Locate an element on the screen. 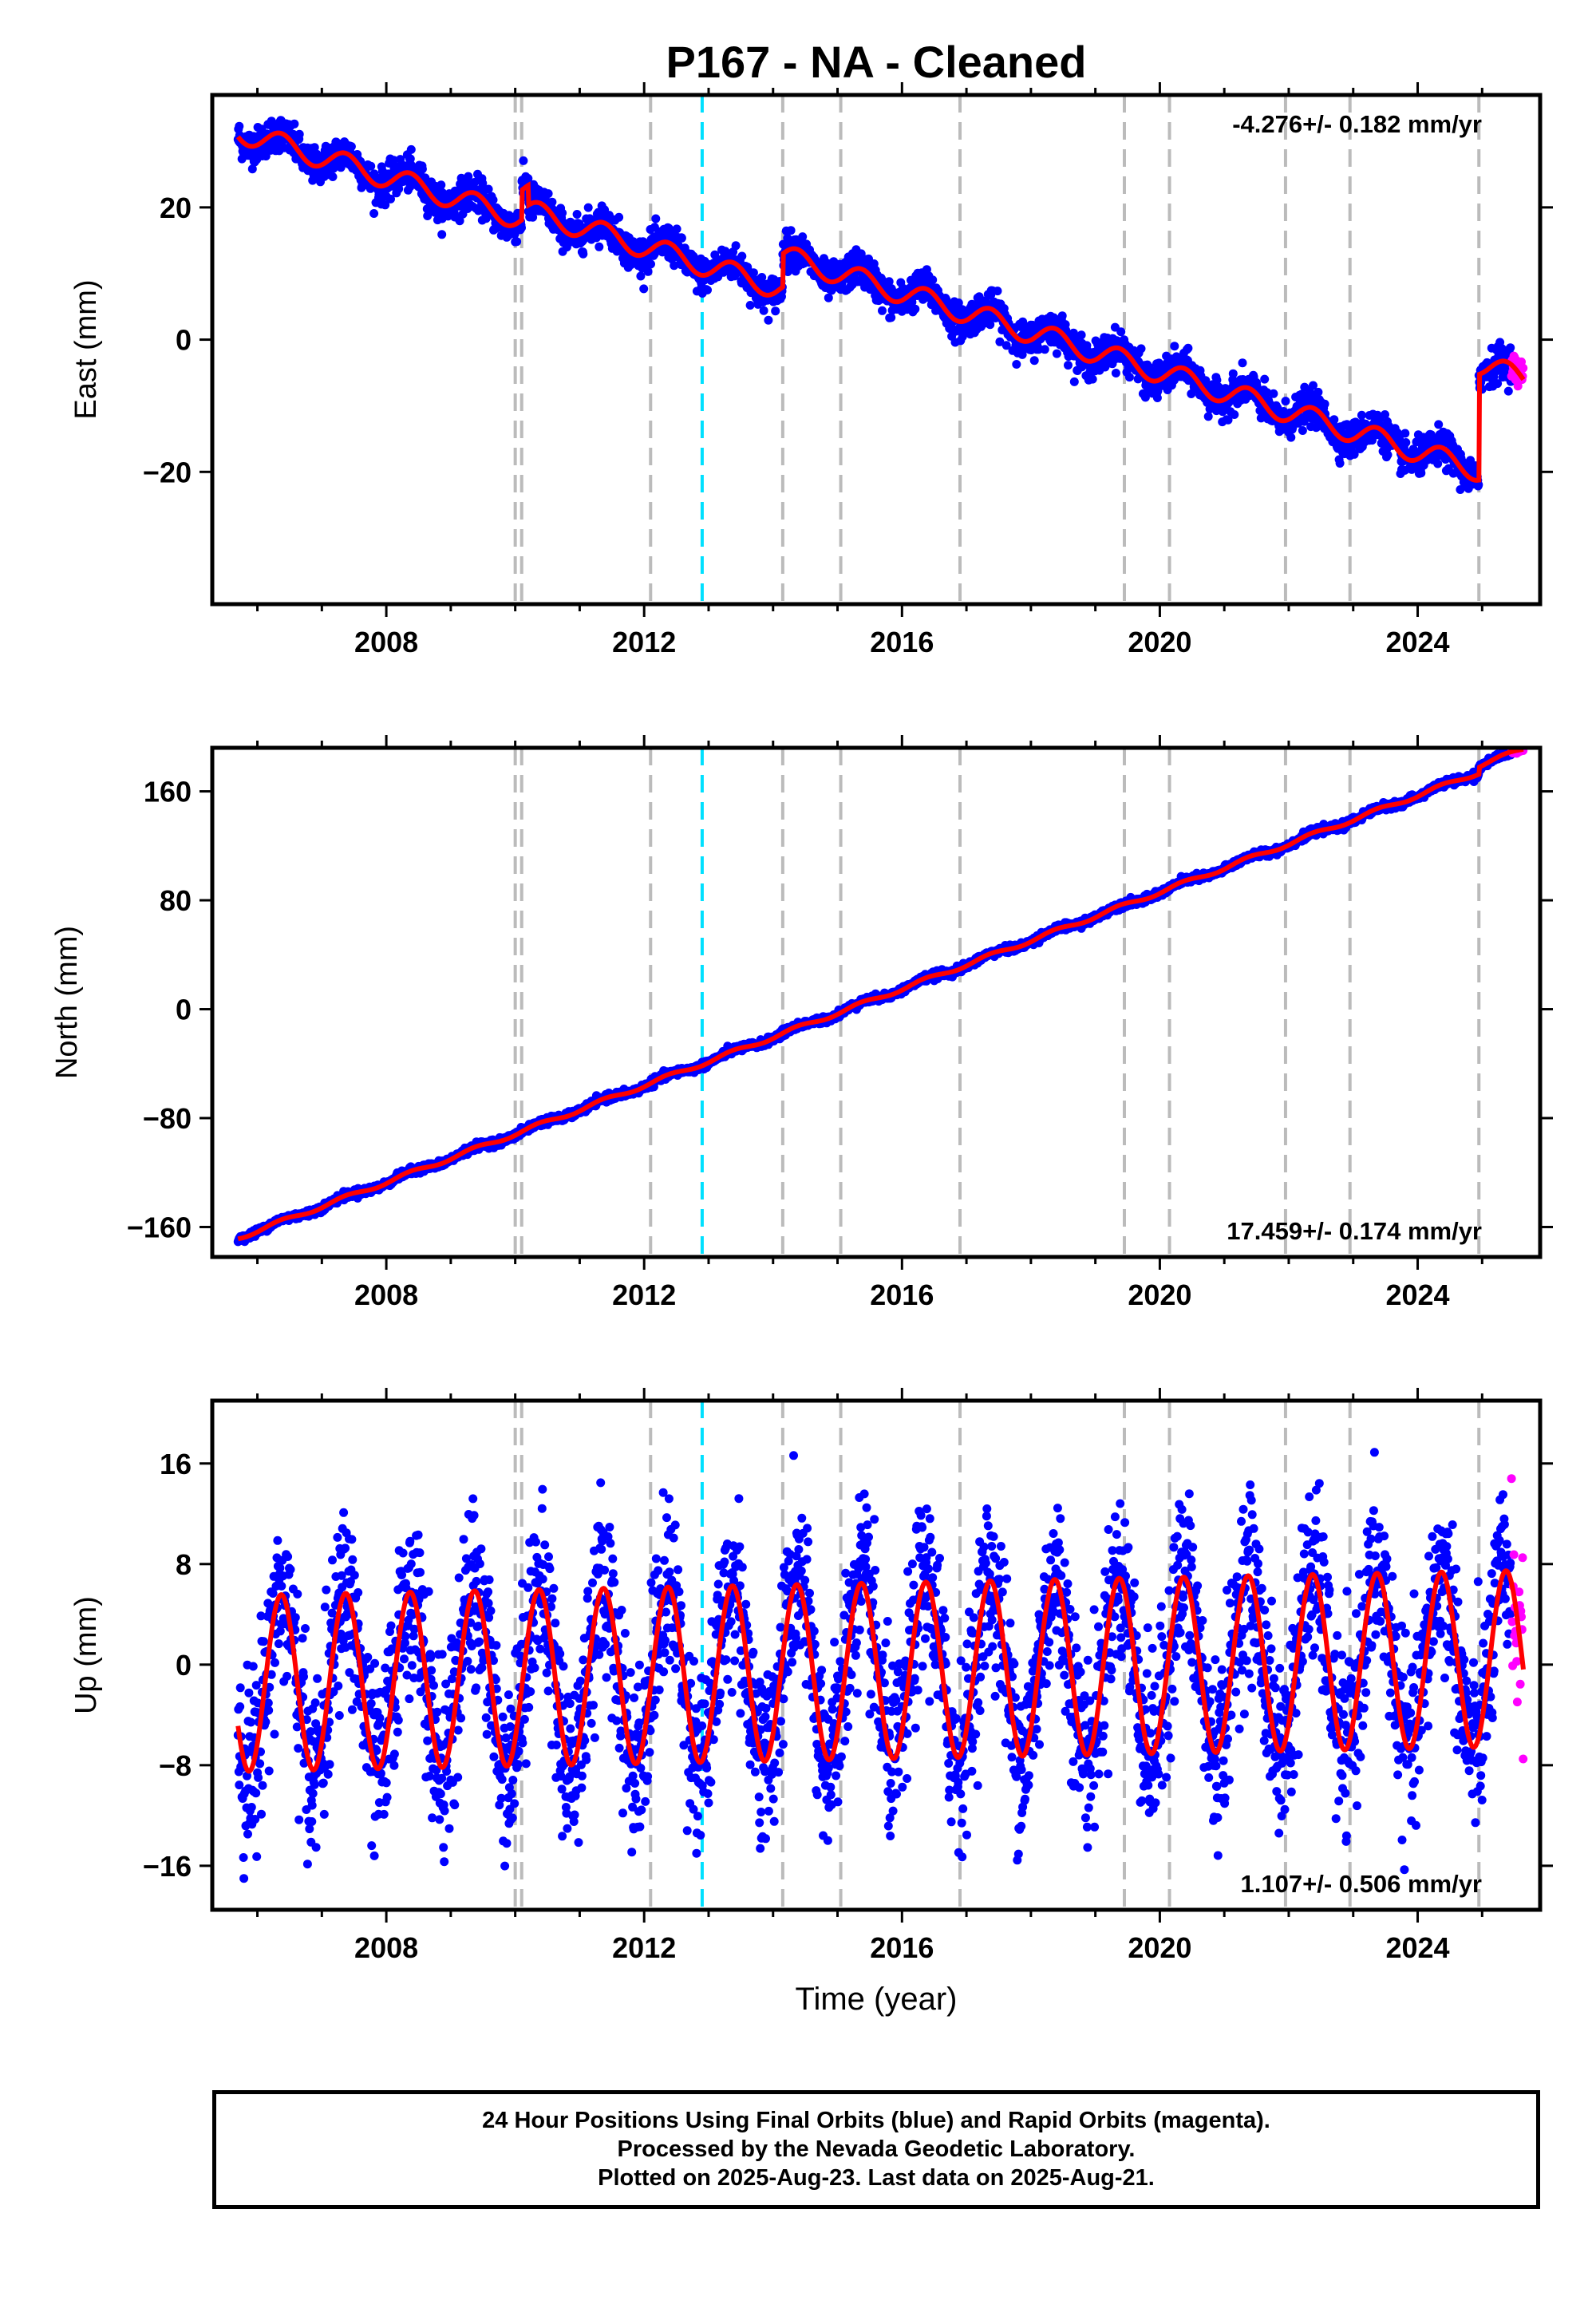 This screenshot has width=1596, height=2320. x-tick-label: 2008 is located at coordinates (386, 642).